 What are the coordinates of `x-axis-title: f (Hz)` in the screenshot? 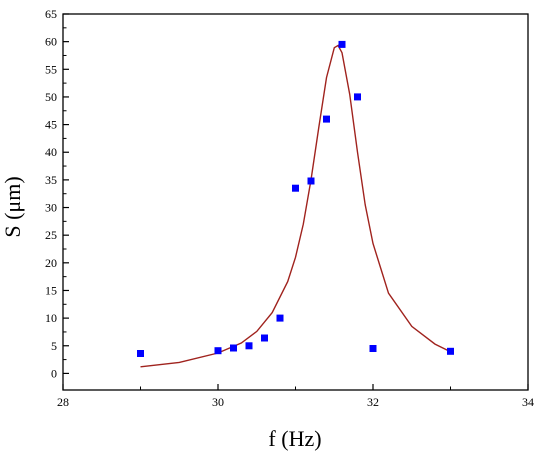 It's located at (294, 438).